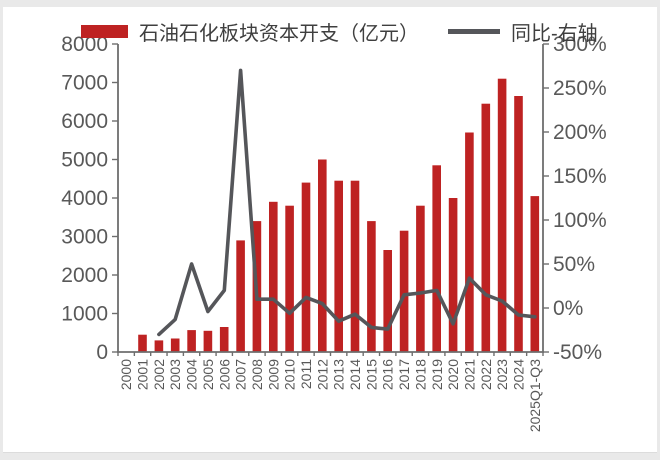 This screenshot has height=460, width=660. I want to click on svg-text: 2019, so click(437, 374).